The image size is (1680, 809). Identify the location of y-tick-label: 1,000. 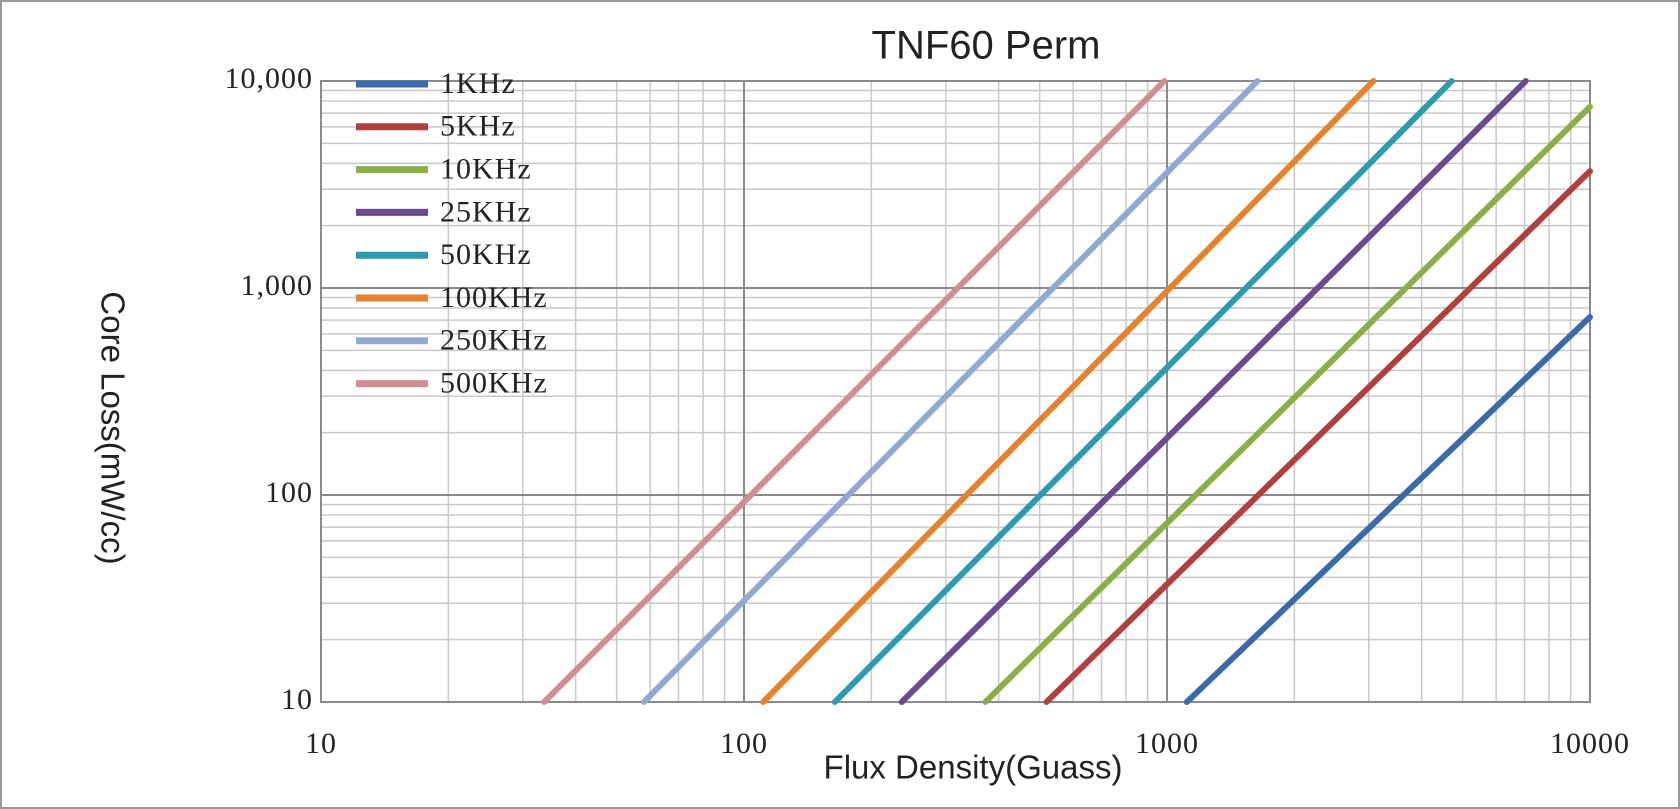
(277, 285).